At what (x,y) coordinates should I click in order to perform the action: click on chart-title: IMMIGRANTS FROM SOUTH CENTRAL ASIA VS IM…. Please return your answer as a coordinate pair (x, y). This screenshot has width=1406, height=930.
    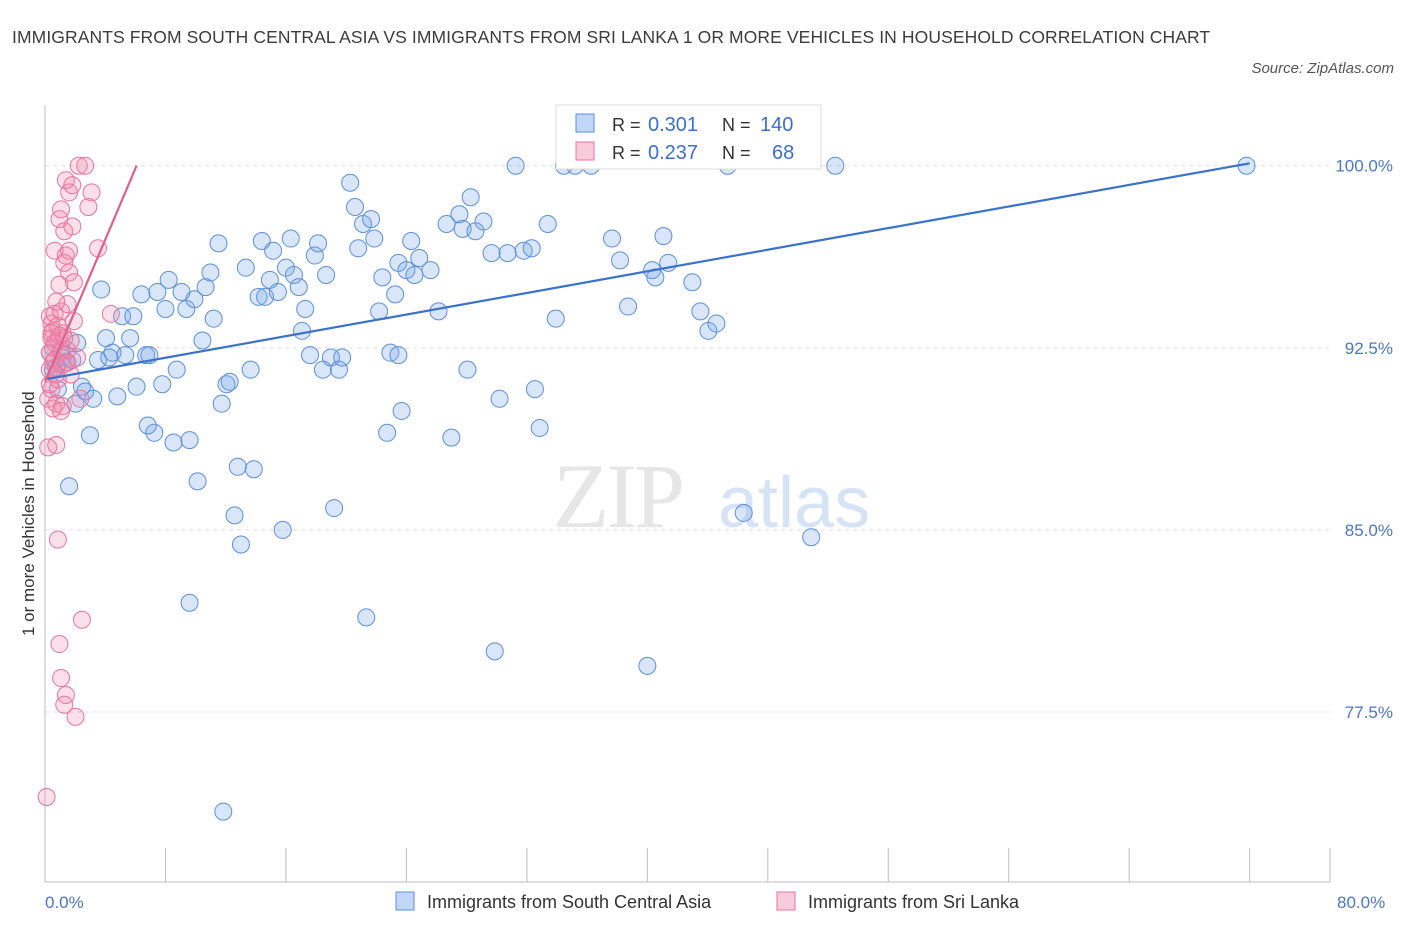
    Looking at the image, I should click on (611, 37).